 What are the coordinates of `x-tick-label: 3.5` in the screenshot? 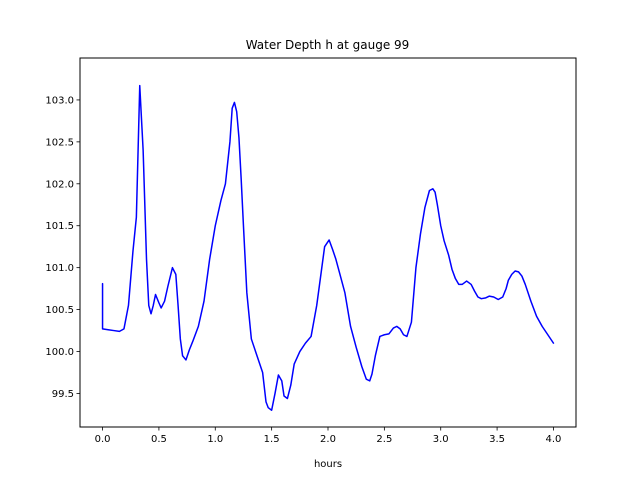 It's located at (497, 439).